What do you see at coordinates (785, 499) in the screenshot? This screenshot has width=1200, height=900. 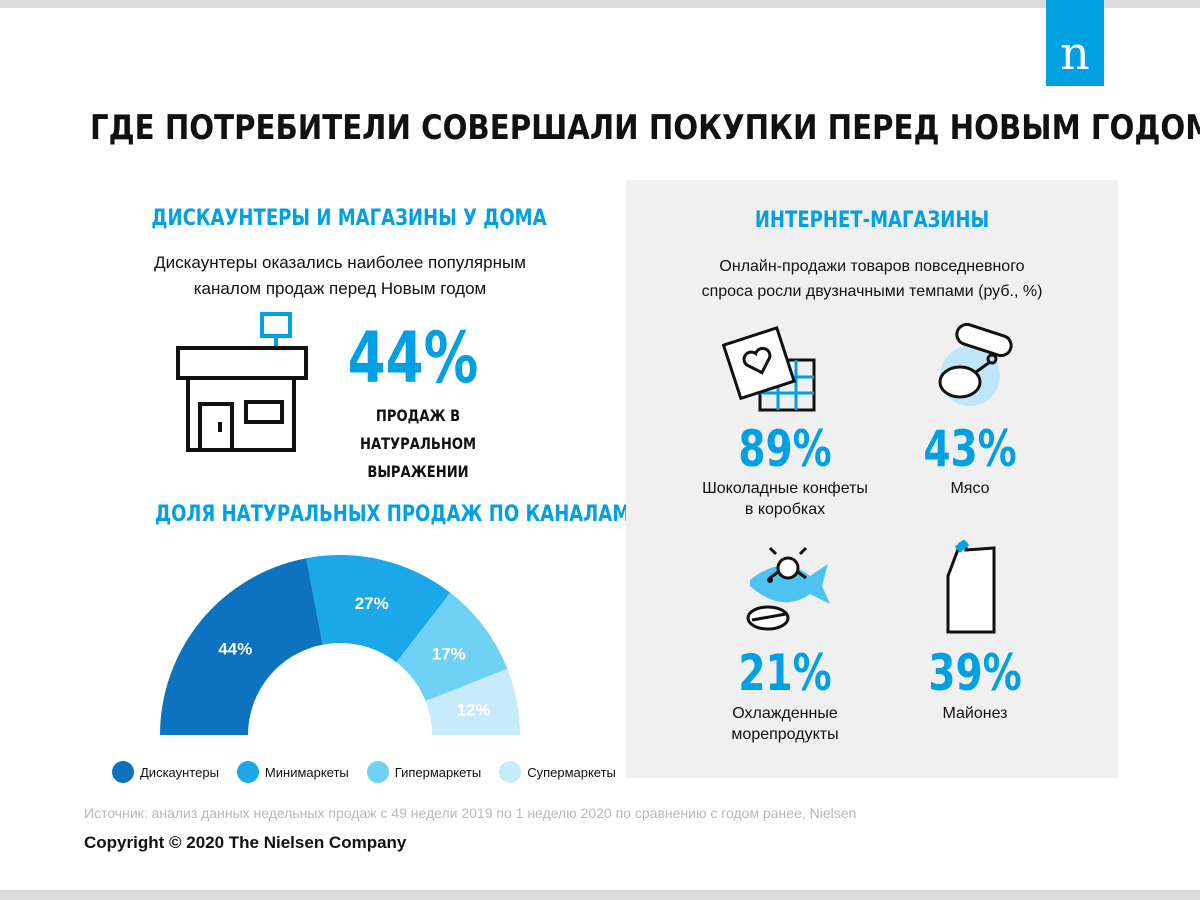 I see `chocolate-label: Шоколадные конфеты в коробках` at bounding box center [785, 499].